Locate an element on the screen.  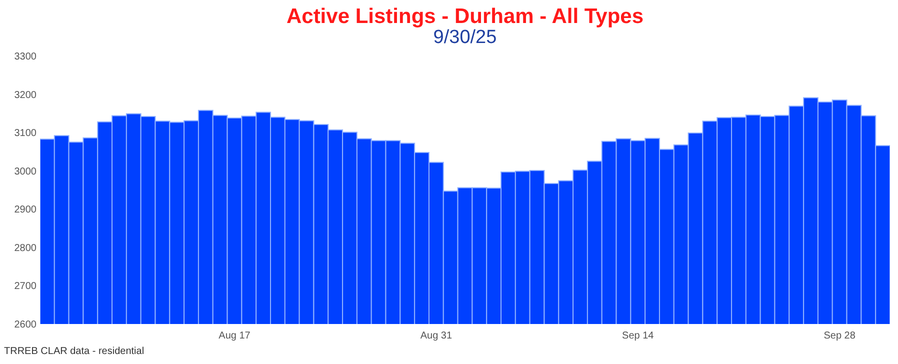
x-tick-label: Aug 31 is located at coordinates (436, 336).